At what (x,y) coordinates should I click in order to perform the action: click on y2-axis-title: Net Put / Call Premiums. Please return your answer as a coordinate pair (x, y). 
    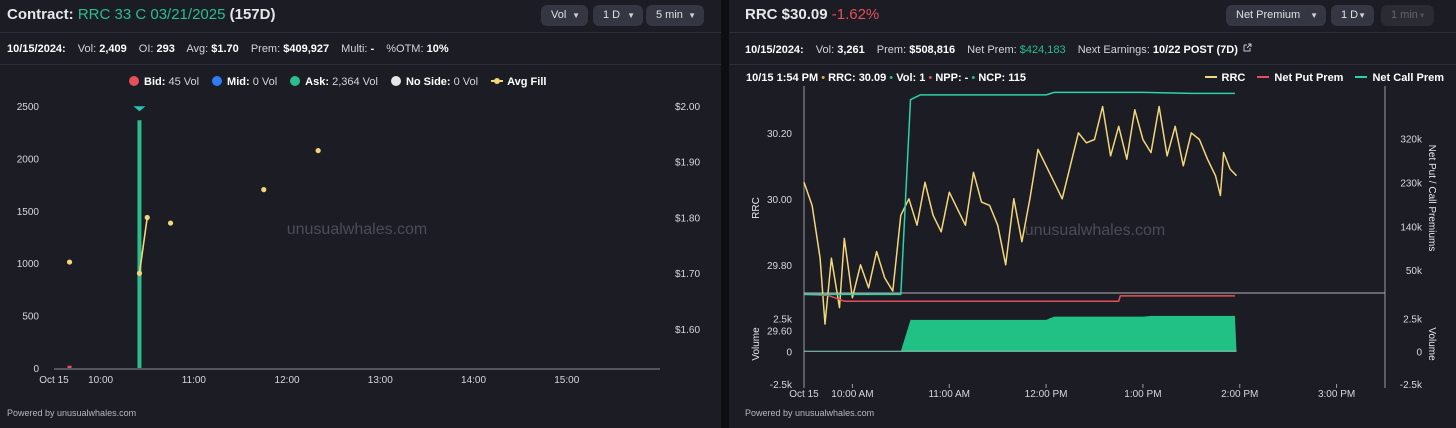
    Looking at the image, I should click on (1431, 198).